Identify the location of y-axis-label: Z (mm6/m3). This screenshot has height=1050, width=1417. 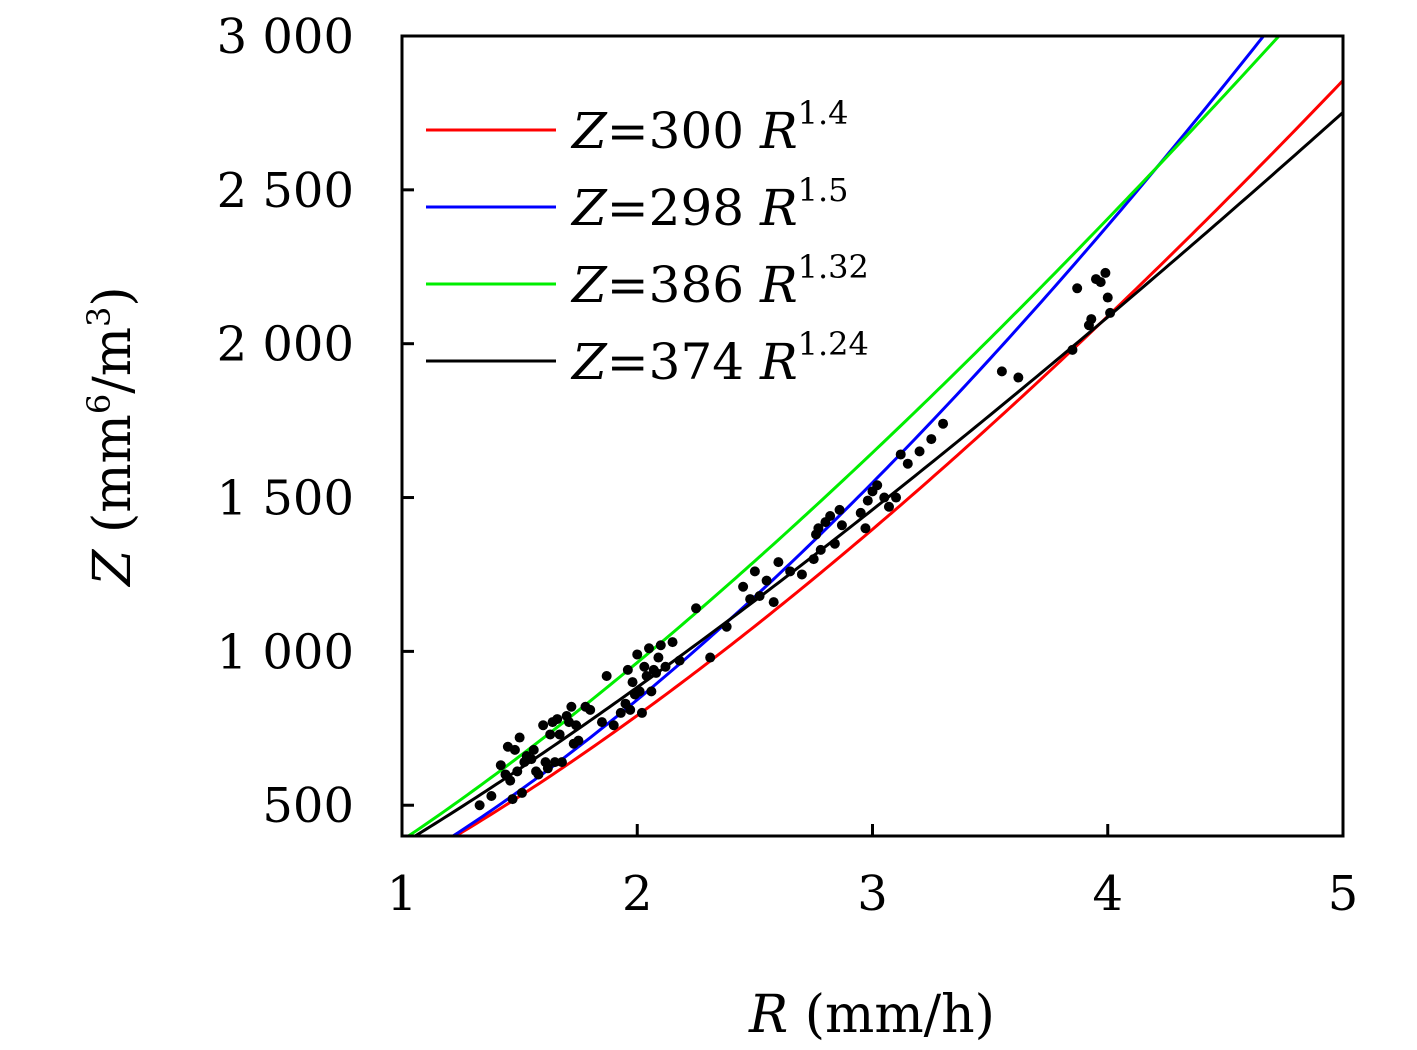
(111, 436).